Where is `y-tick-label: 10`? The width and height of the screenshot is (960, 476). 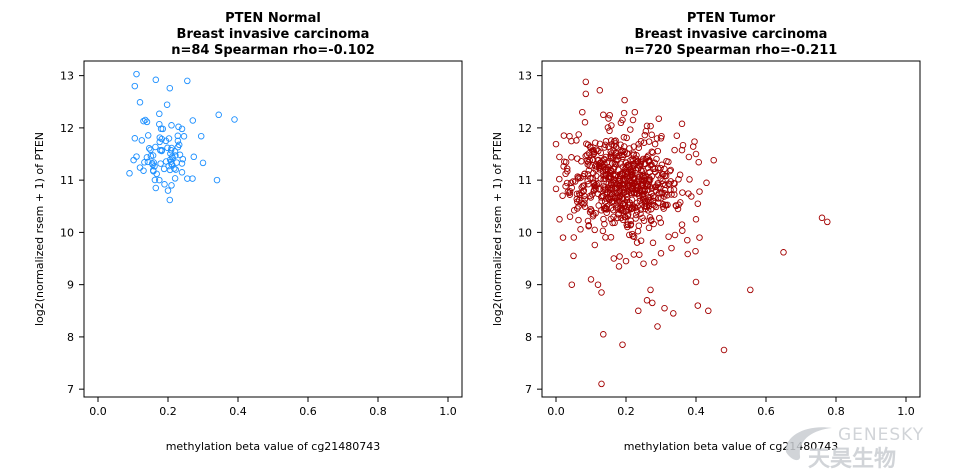
y-tick-label: 10 is located at coordinates (525, 232).